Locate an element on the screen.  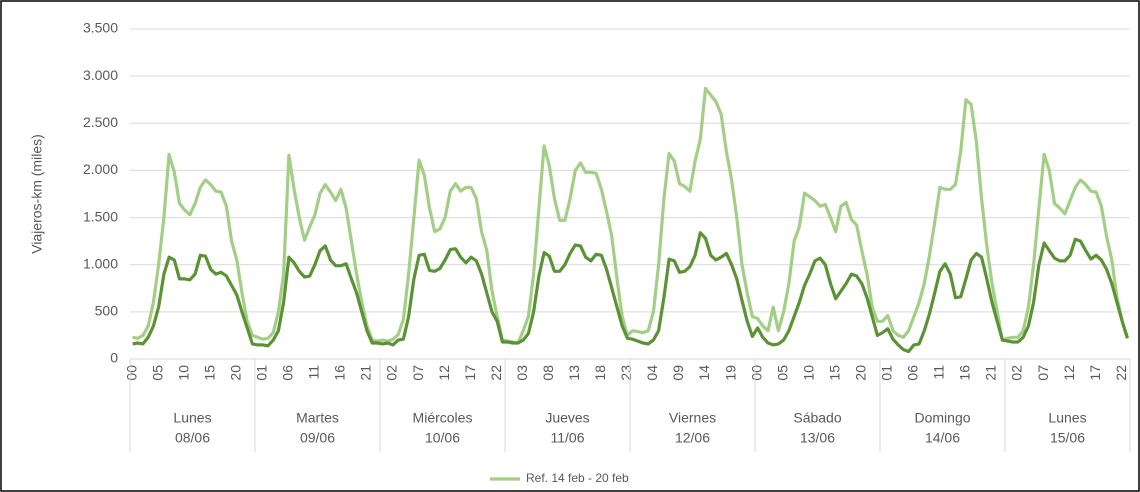
x-tick-label: 03 is located at coordinates (522, 373).